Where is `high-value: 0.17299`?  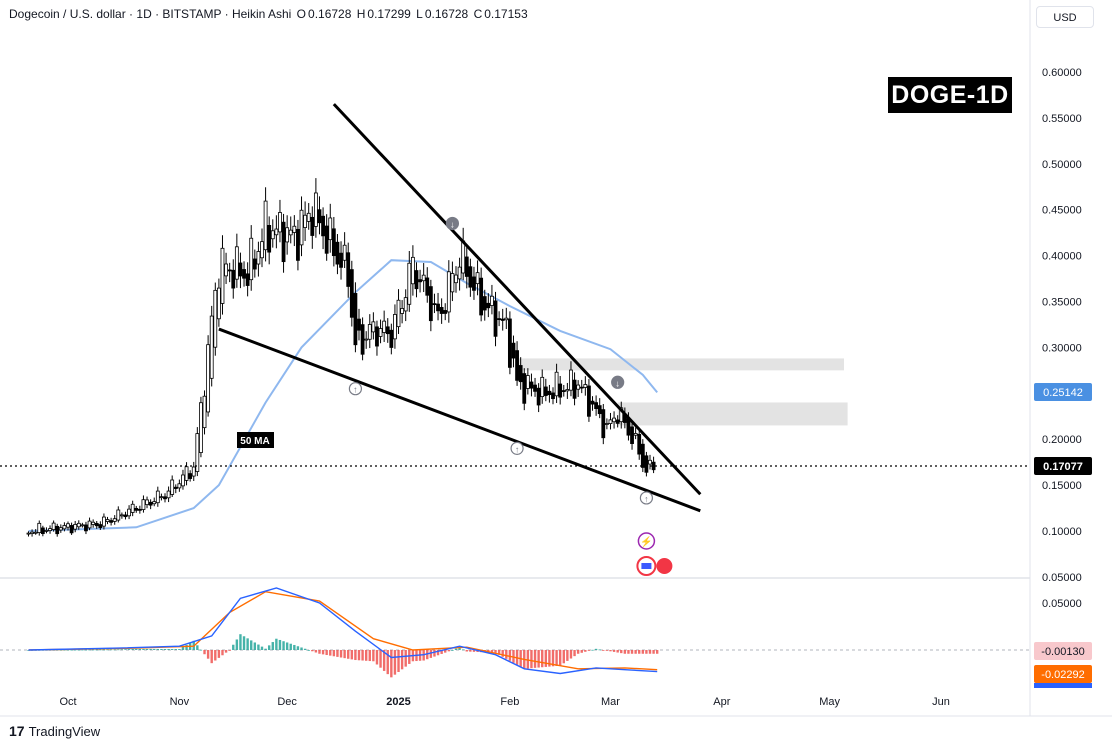 high-value: 0.17299 is located at coordinates (389, 14).